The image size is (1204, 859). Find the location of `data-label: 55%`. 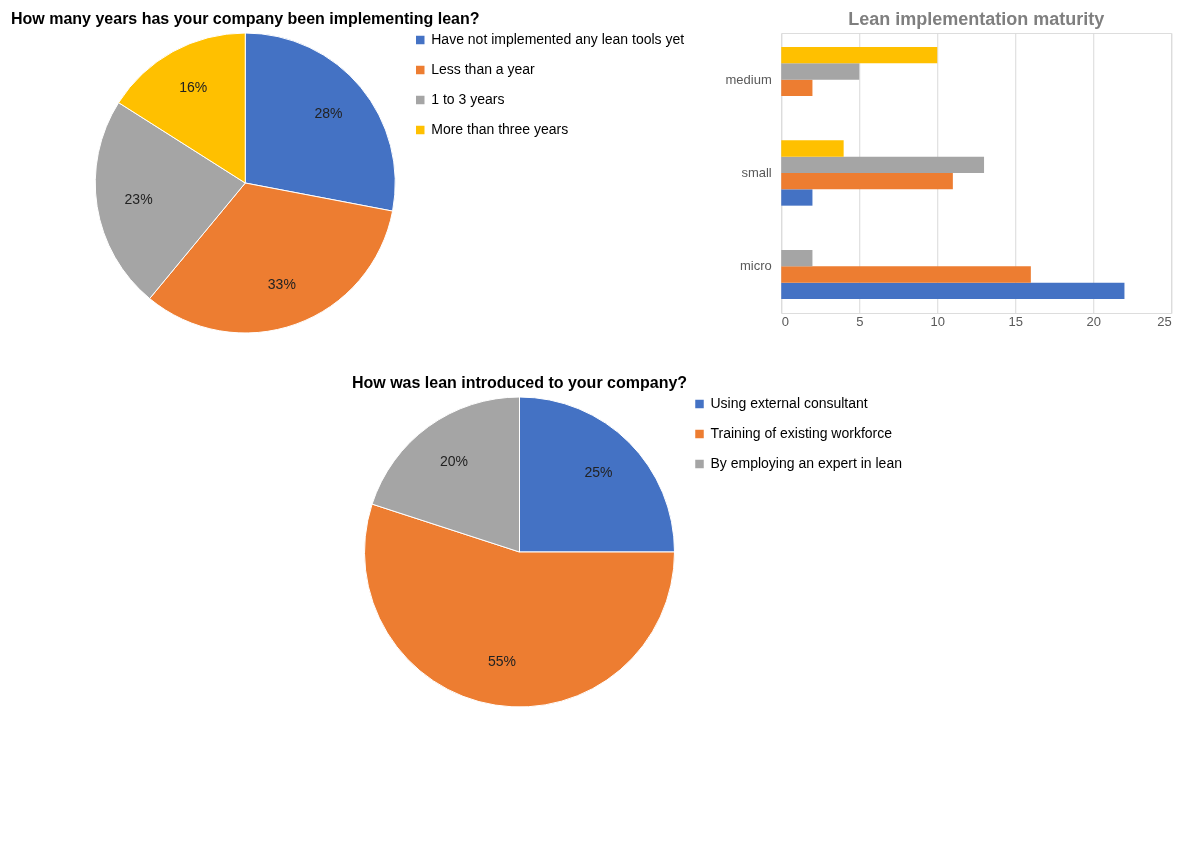

data-label: 55% is located at coordinates (502, 661).